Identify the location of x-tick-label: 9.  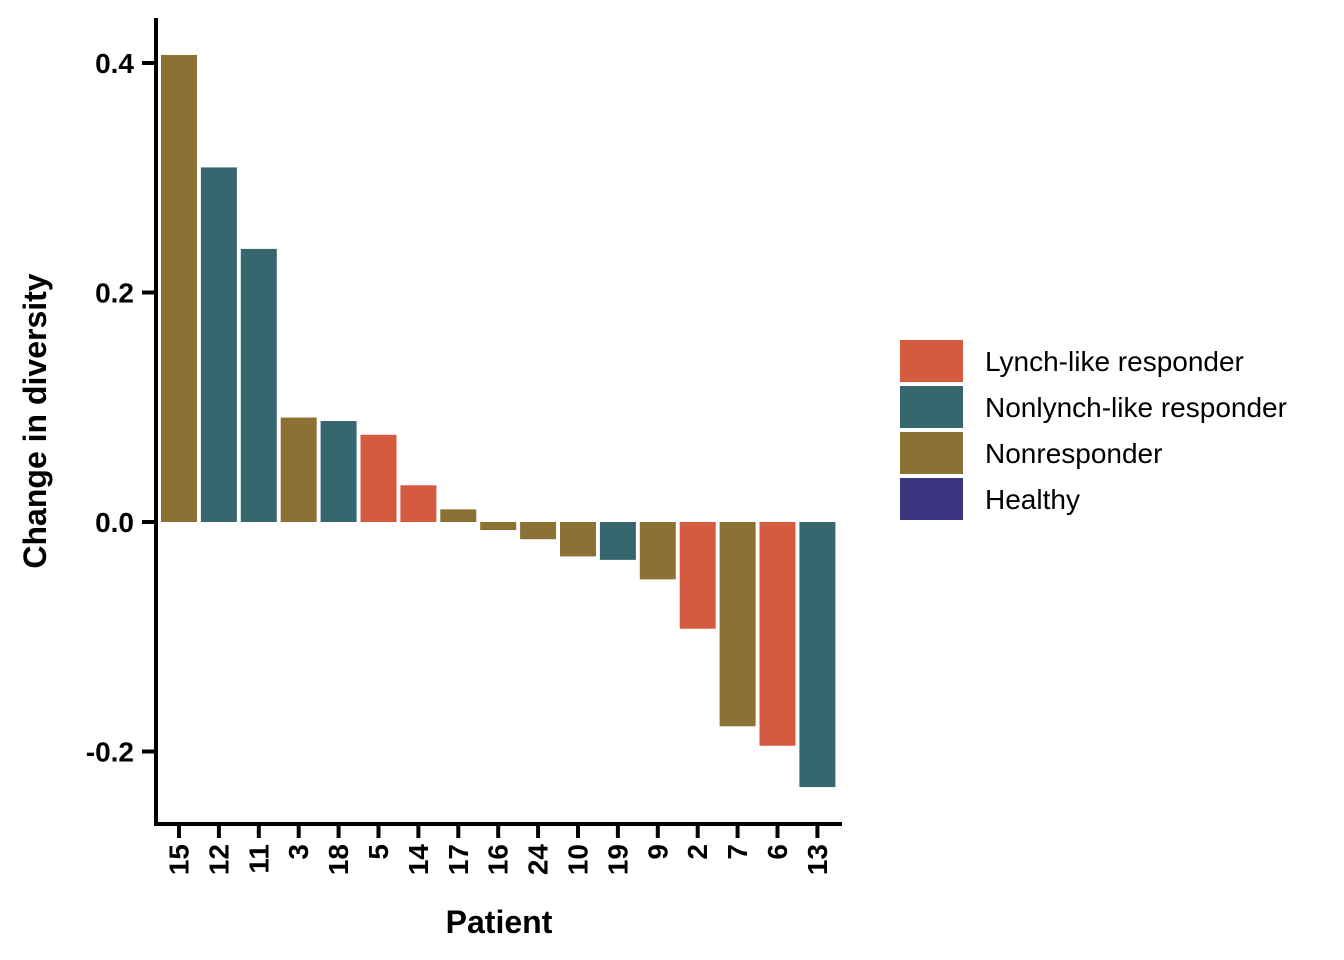
(657, 852).